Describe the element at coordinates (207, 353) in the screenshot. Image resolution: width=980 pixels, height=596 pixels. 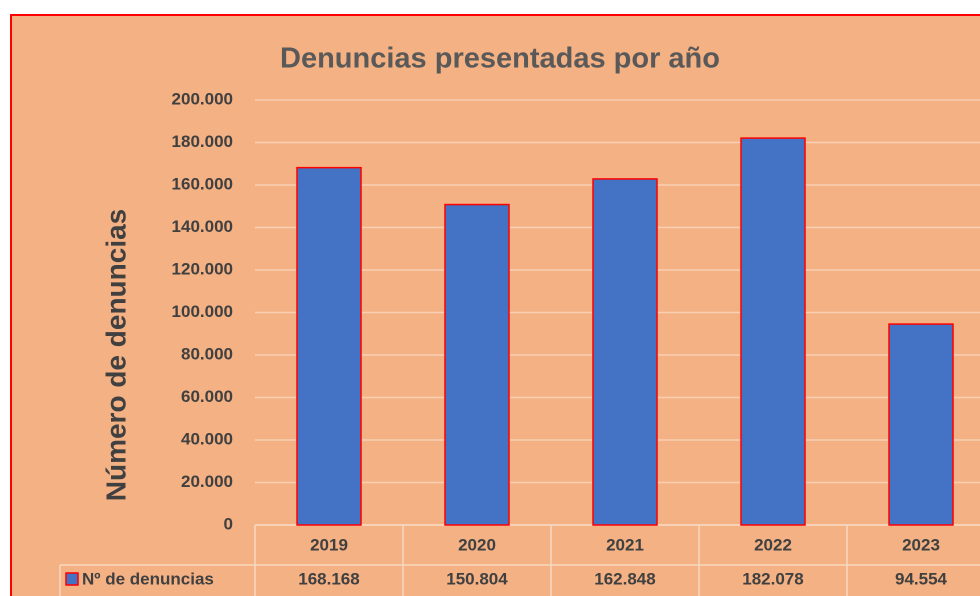
I see `y-tick-label: 80.000` at that location.